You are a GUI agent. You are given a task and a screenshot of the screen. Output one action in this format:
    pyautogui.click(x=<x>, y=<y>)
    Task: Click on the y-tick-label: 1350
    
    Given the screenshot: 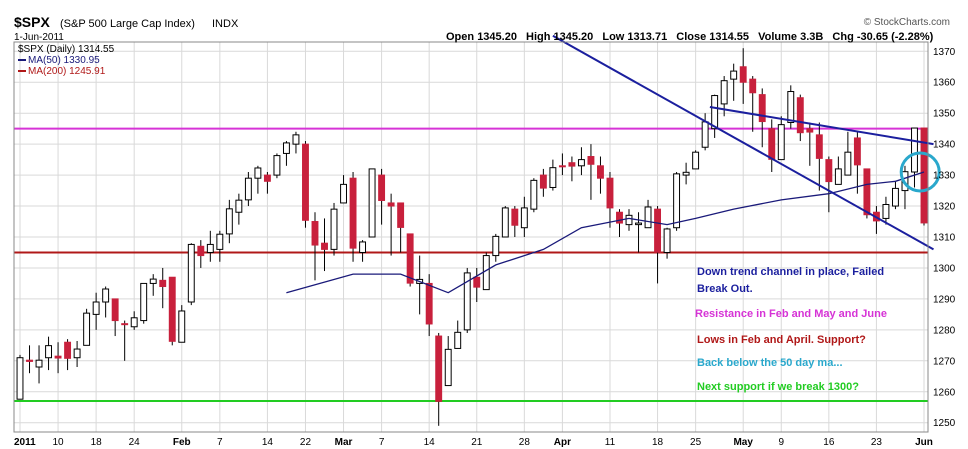 What is the action you would take?
    pyautogui.click(x=944, y=114)
    